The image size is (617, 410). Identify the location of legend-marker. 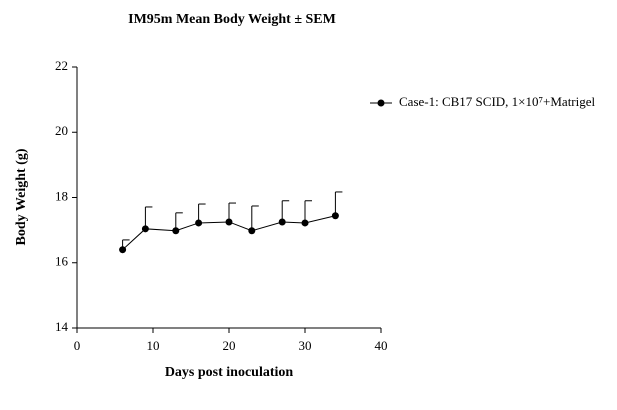
(381, 103).